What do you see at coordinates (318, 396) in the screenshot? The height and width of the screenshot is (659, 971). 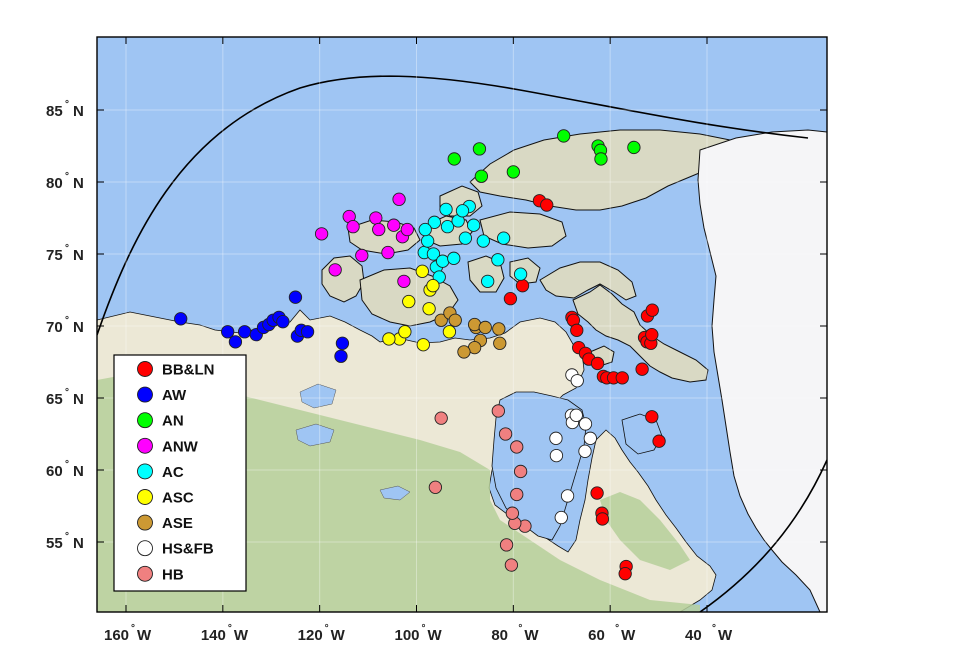 I see `great-bear-lake` at bounding box center [318, 396].